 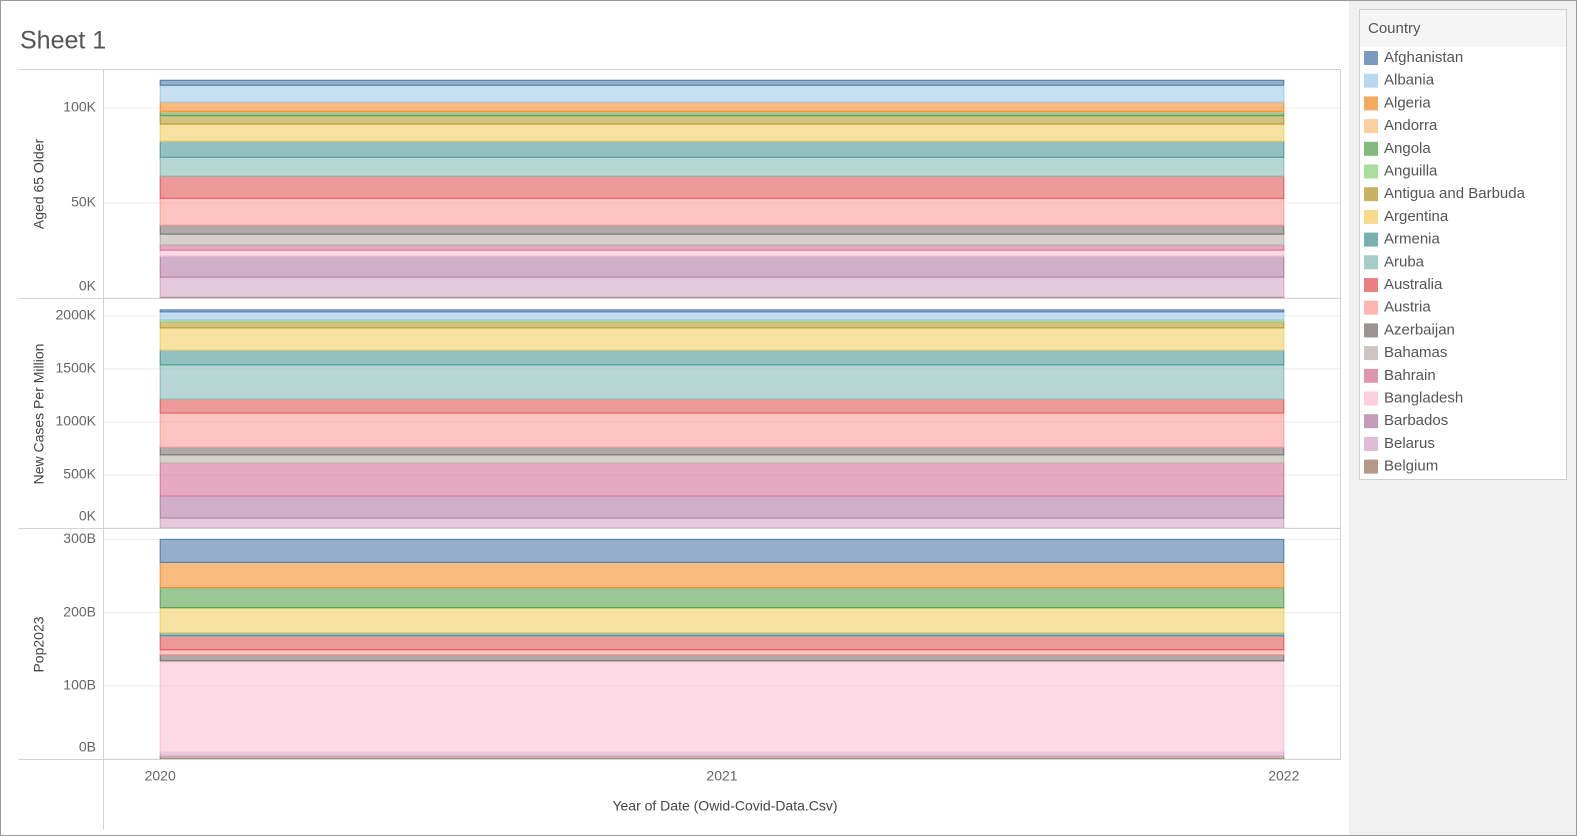 I want to click on legend-label: Aruba, so click(x=1404, y=261).